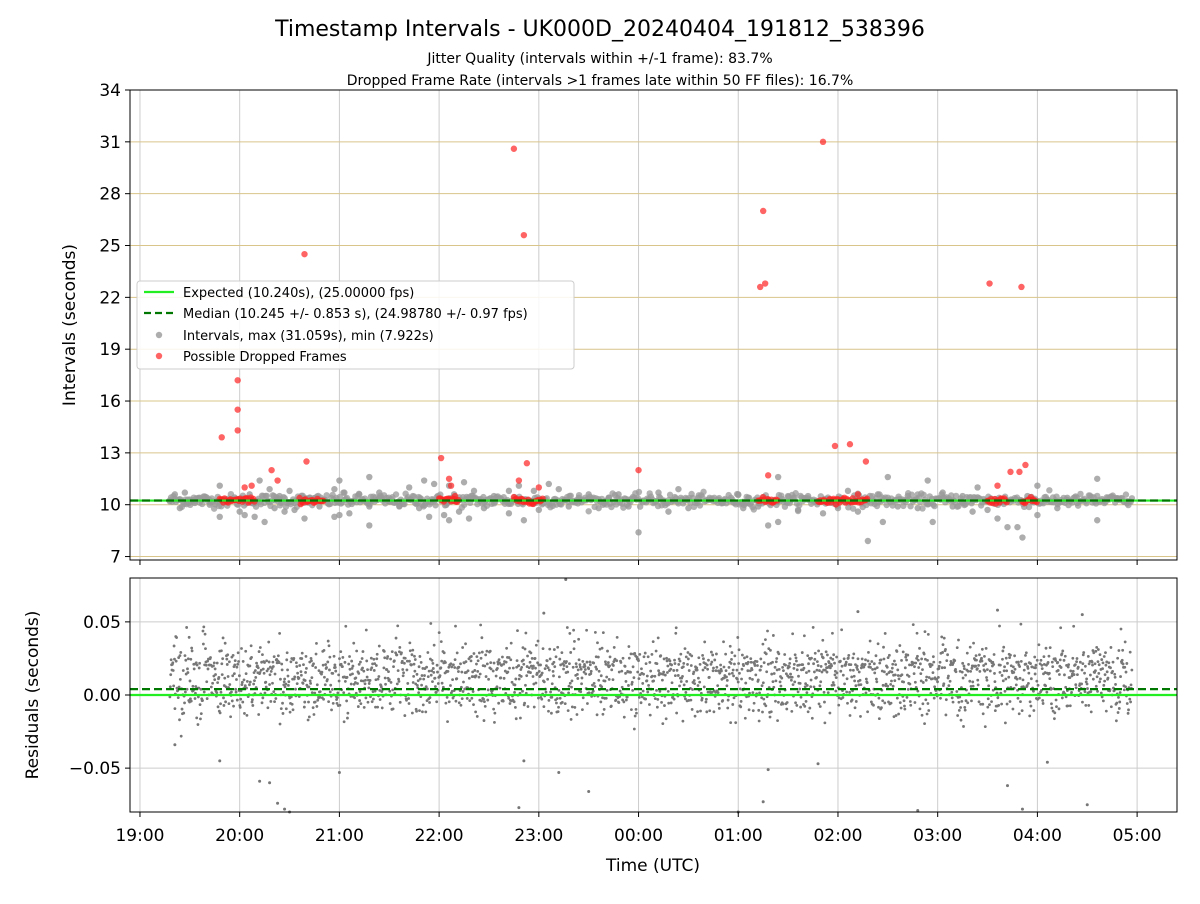 The height and width of the screenshot is (904, 1200). Describe the element at coordinates (110, 506) in the screenshot. I see `intervals-y-tick-label: 10` at that location.